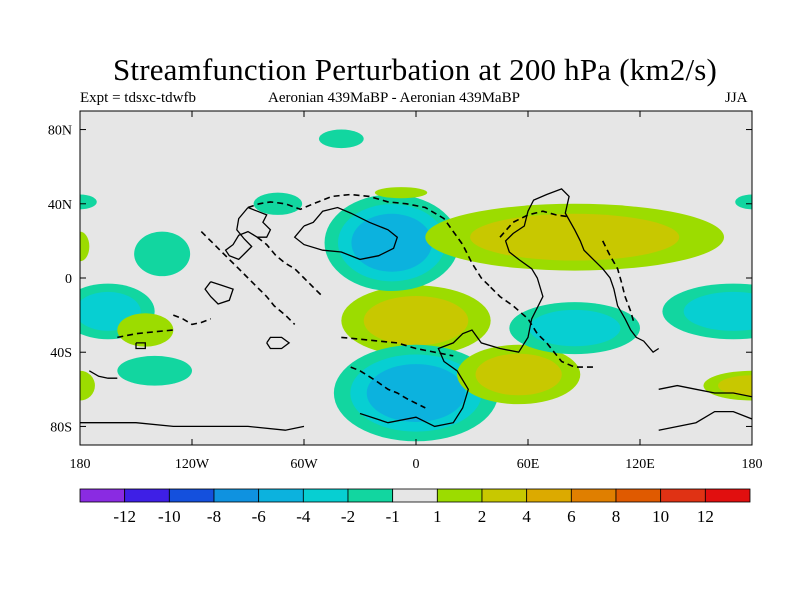 This screenshot has width=800, height=600. Describe the element at coordinates (303, 516) in the screenshot. I see `colorbar-label: -4` at that location.